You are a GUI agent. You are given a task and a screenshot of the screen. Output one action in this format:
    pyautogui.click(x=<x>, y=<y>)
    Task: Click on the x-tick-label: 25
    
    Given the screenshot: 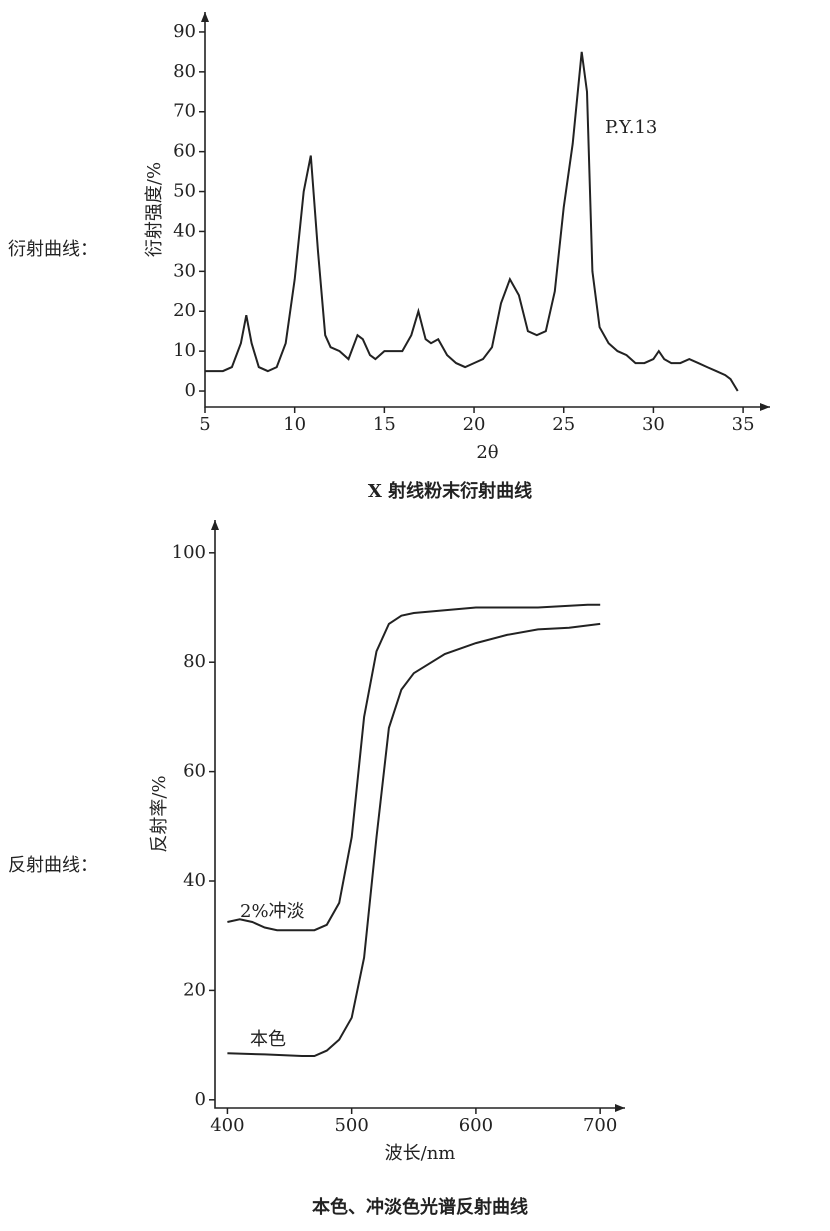 What is the action you would take?
    pyautogui.click(x=563, y=424)
    